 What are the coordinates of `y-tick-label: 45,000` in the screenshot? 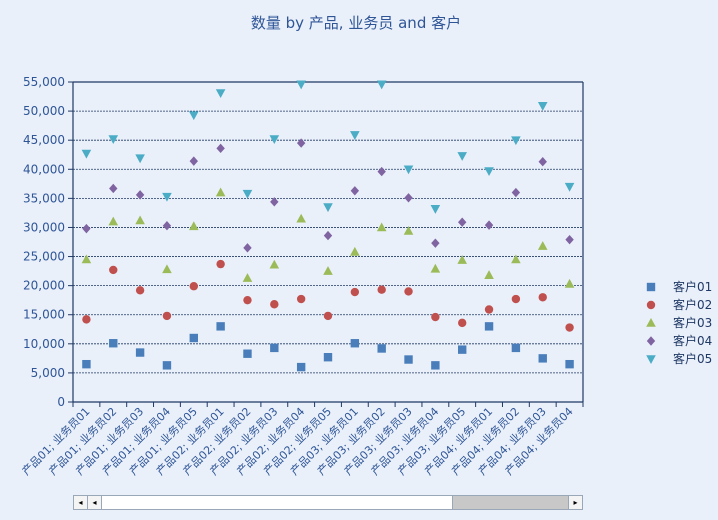 It's located at (44, 140).